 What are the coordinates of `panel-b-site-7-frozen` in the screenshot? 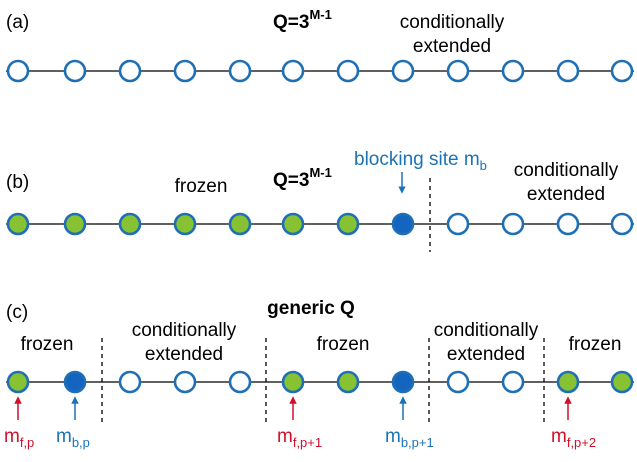 It's located at (348, 224).